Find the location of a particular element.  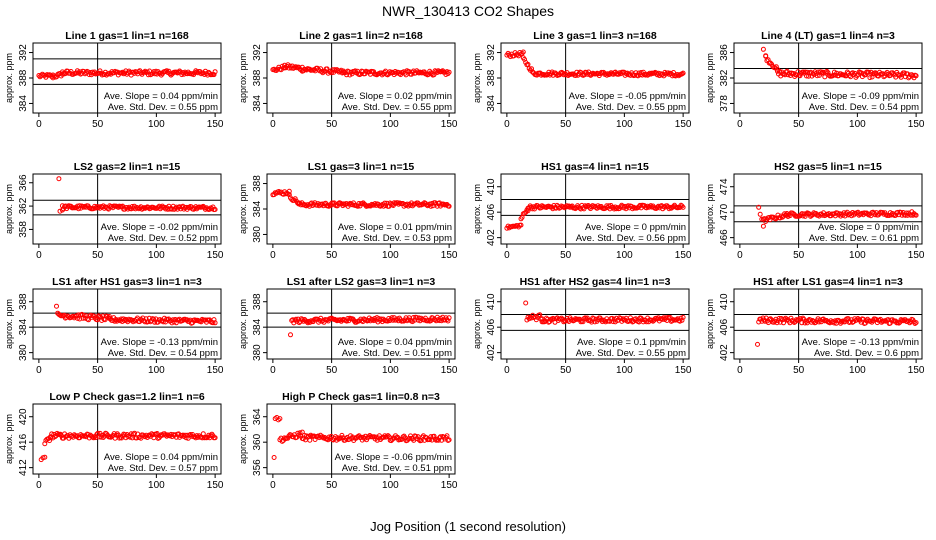

reference-lines is located at coordinates (595, 324).